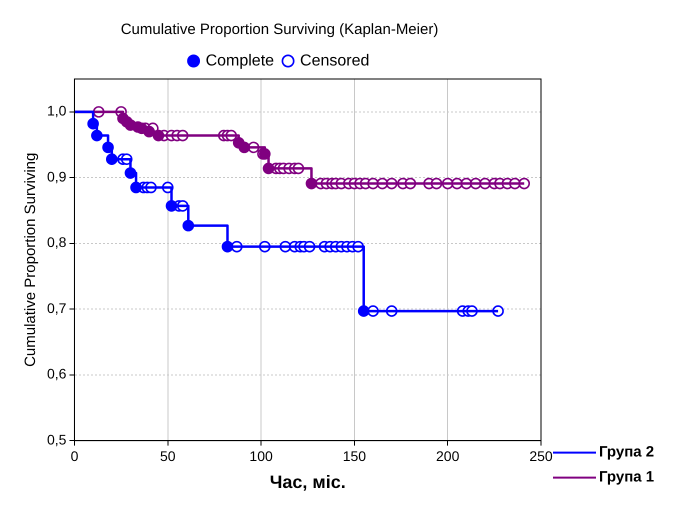 The image size is (676, 515). I want to click on y-tick-label: 0,7, so click(56, 308).